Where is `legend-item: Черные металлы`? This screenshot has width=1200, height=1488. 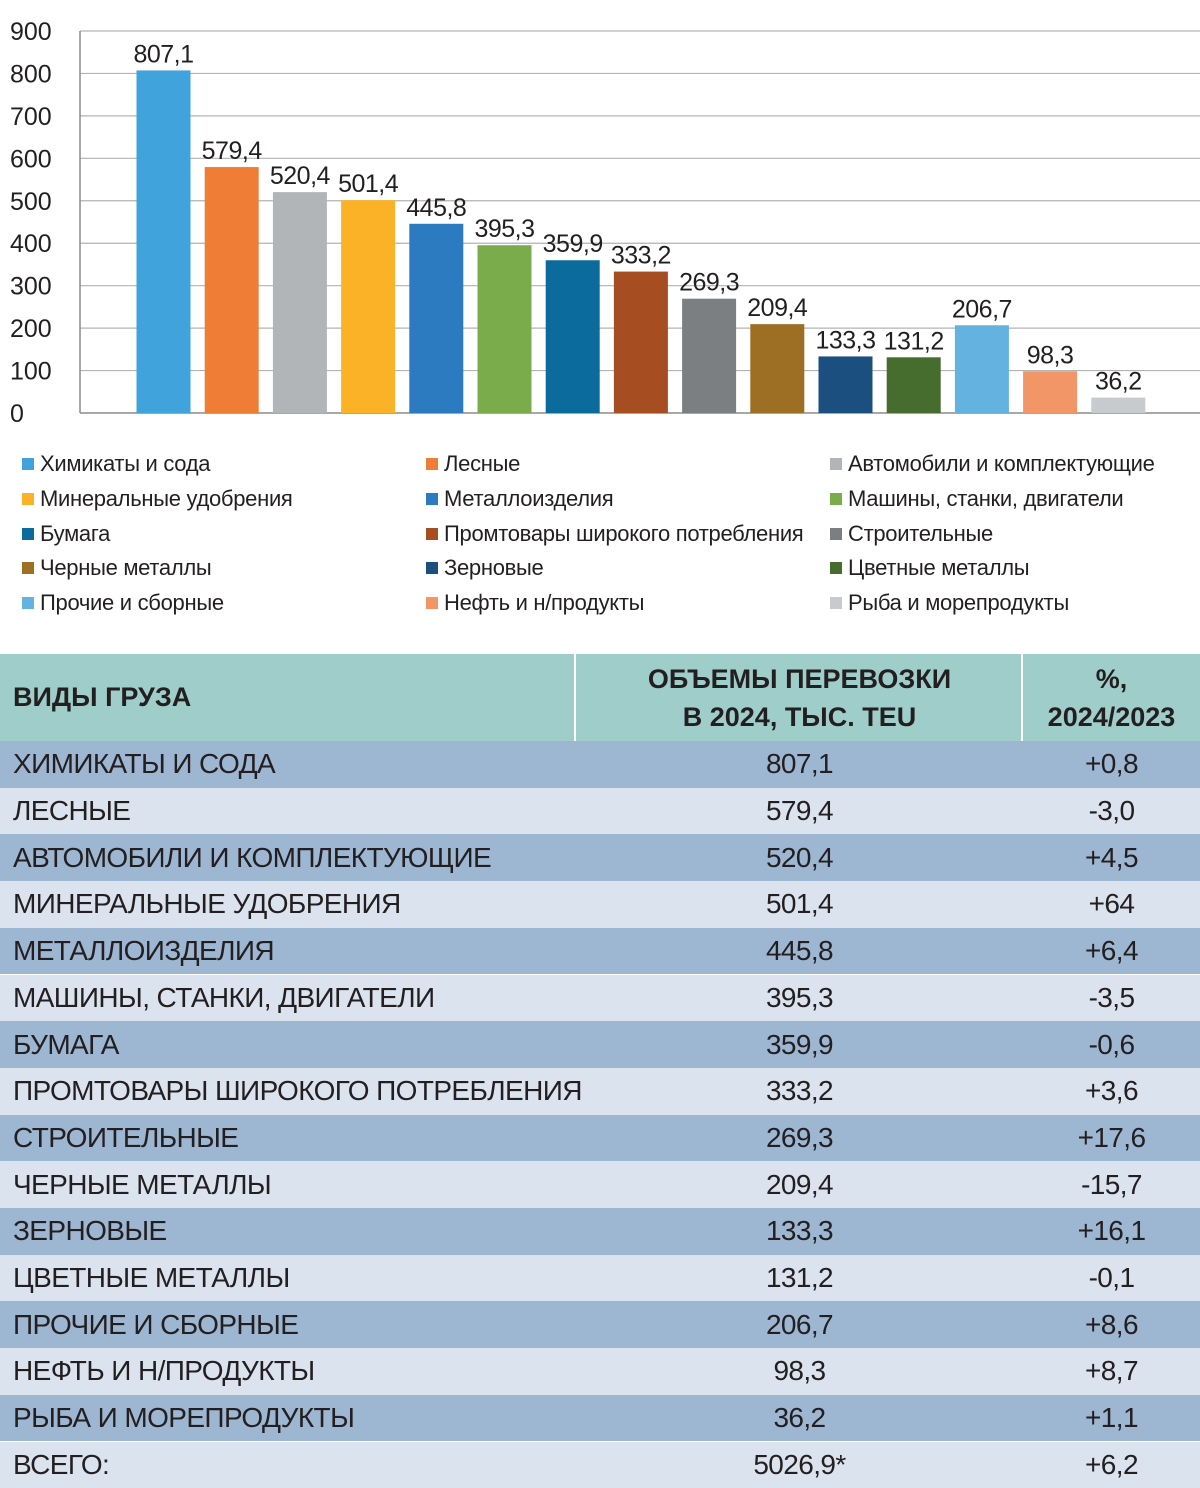 legend-item: Черные металлы is located at coordinates (117, 568).